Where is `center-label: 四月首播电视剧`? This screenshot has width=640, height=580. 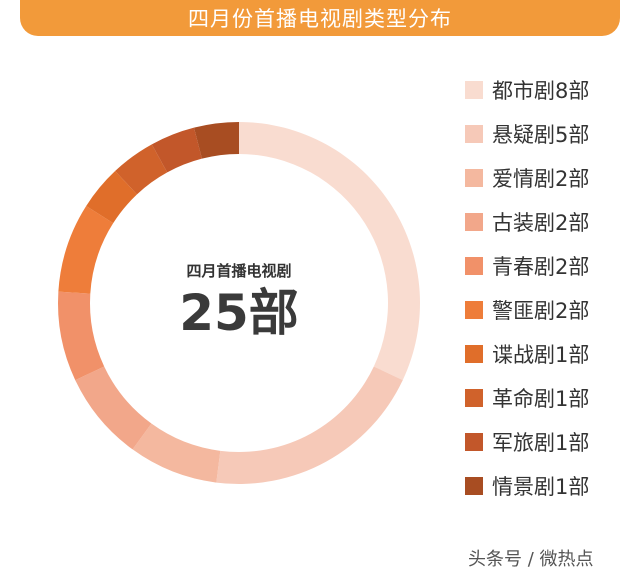
center-label: 四月首播电视剧 is located at coordinates (239, 271).